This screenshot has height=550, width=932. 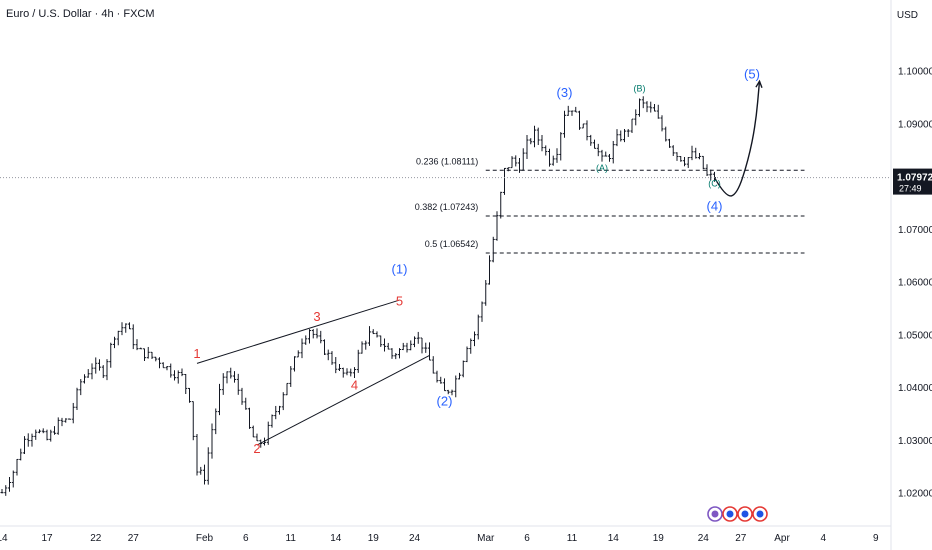 I want to click on wave-label: 4, so click(x=354, y=385).